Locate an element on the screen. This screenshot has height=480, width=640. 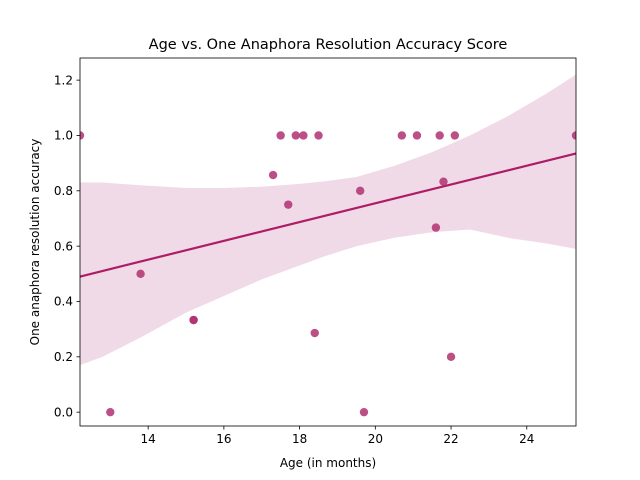
x-tick-label: 16 is located at coordinates (223, 439).